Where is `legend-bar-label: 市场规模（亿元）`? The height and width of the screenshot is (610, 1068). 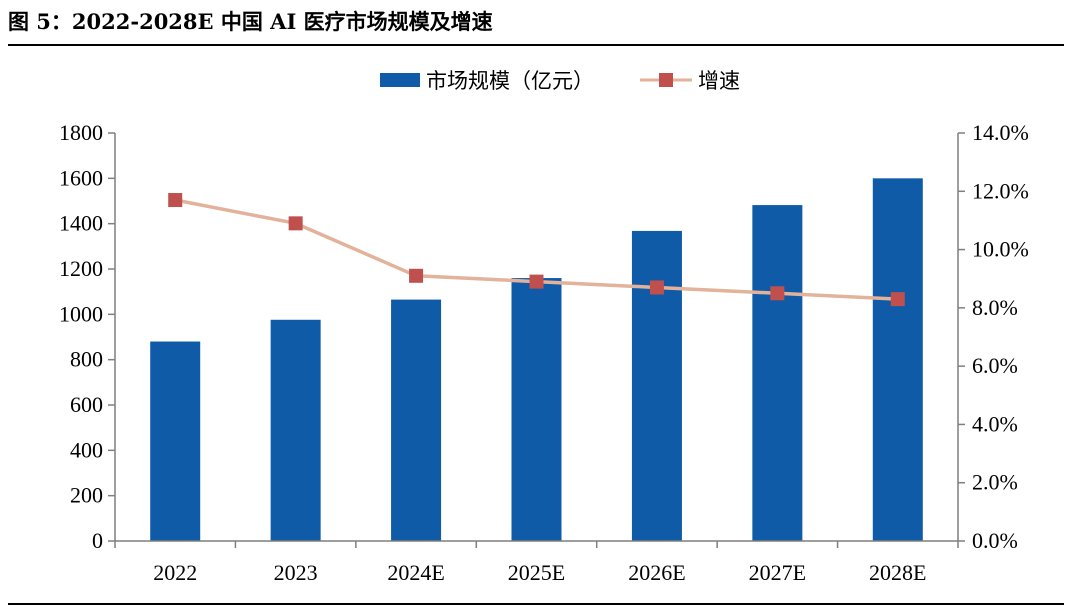 legend-bar-label: 市场规模（亿元） is located at coordinates (510, 81).